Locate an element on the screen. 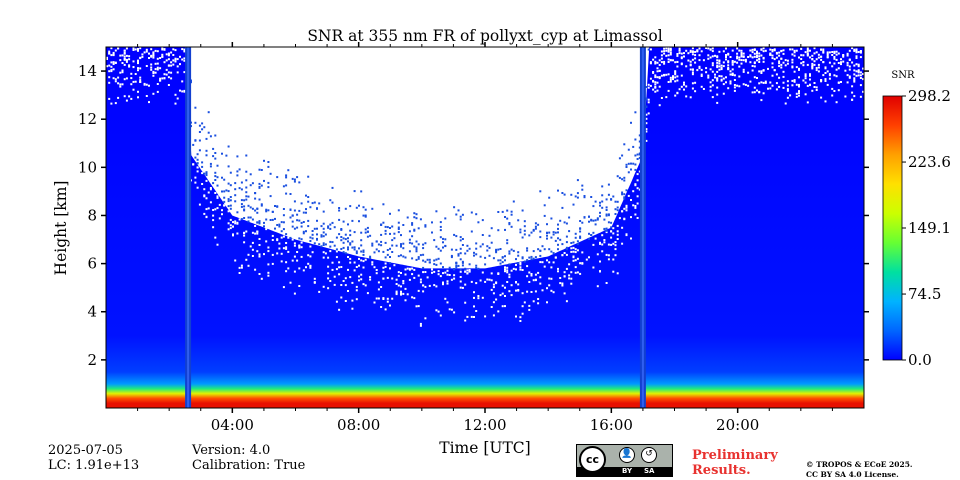 Image resolution: width=960 pixels, height=480 pixels. y-tick-label: 2 is located at coordinates (92, 360).